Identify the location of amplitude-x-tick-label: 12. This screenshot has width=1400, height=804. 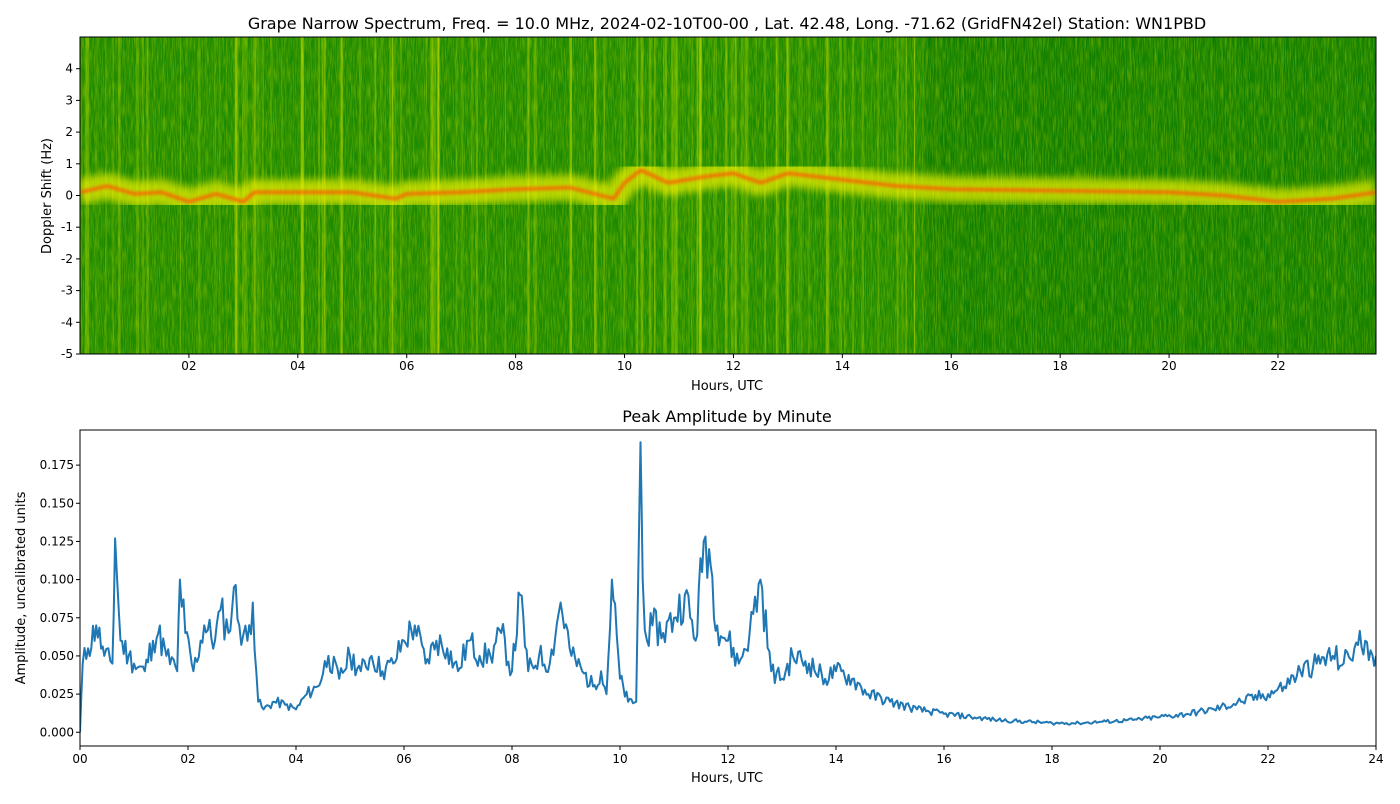
(727, 759).